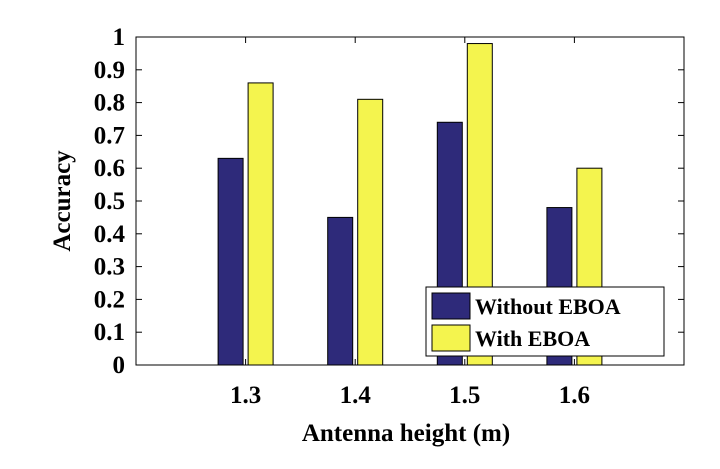  I want to click on legend-label-without-eboa: Without EBOA, so click(548, 306).